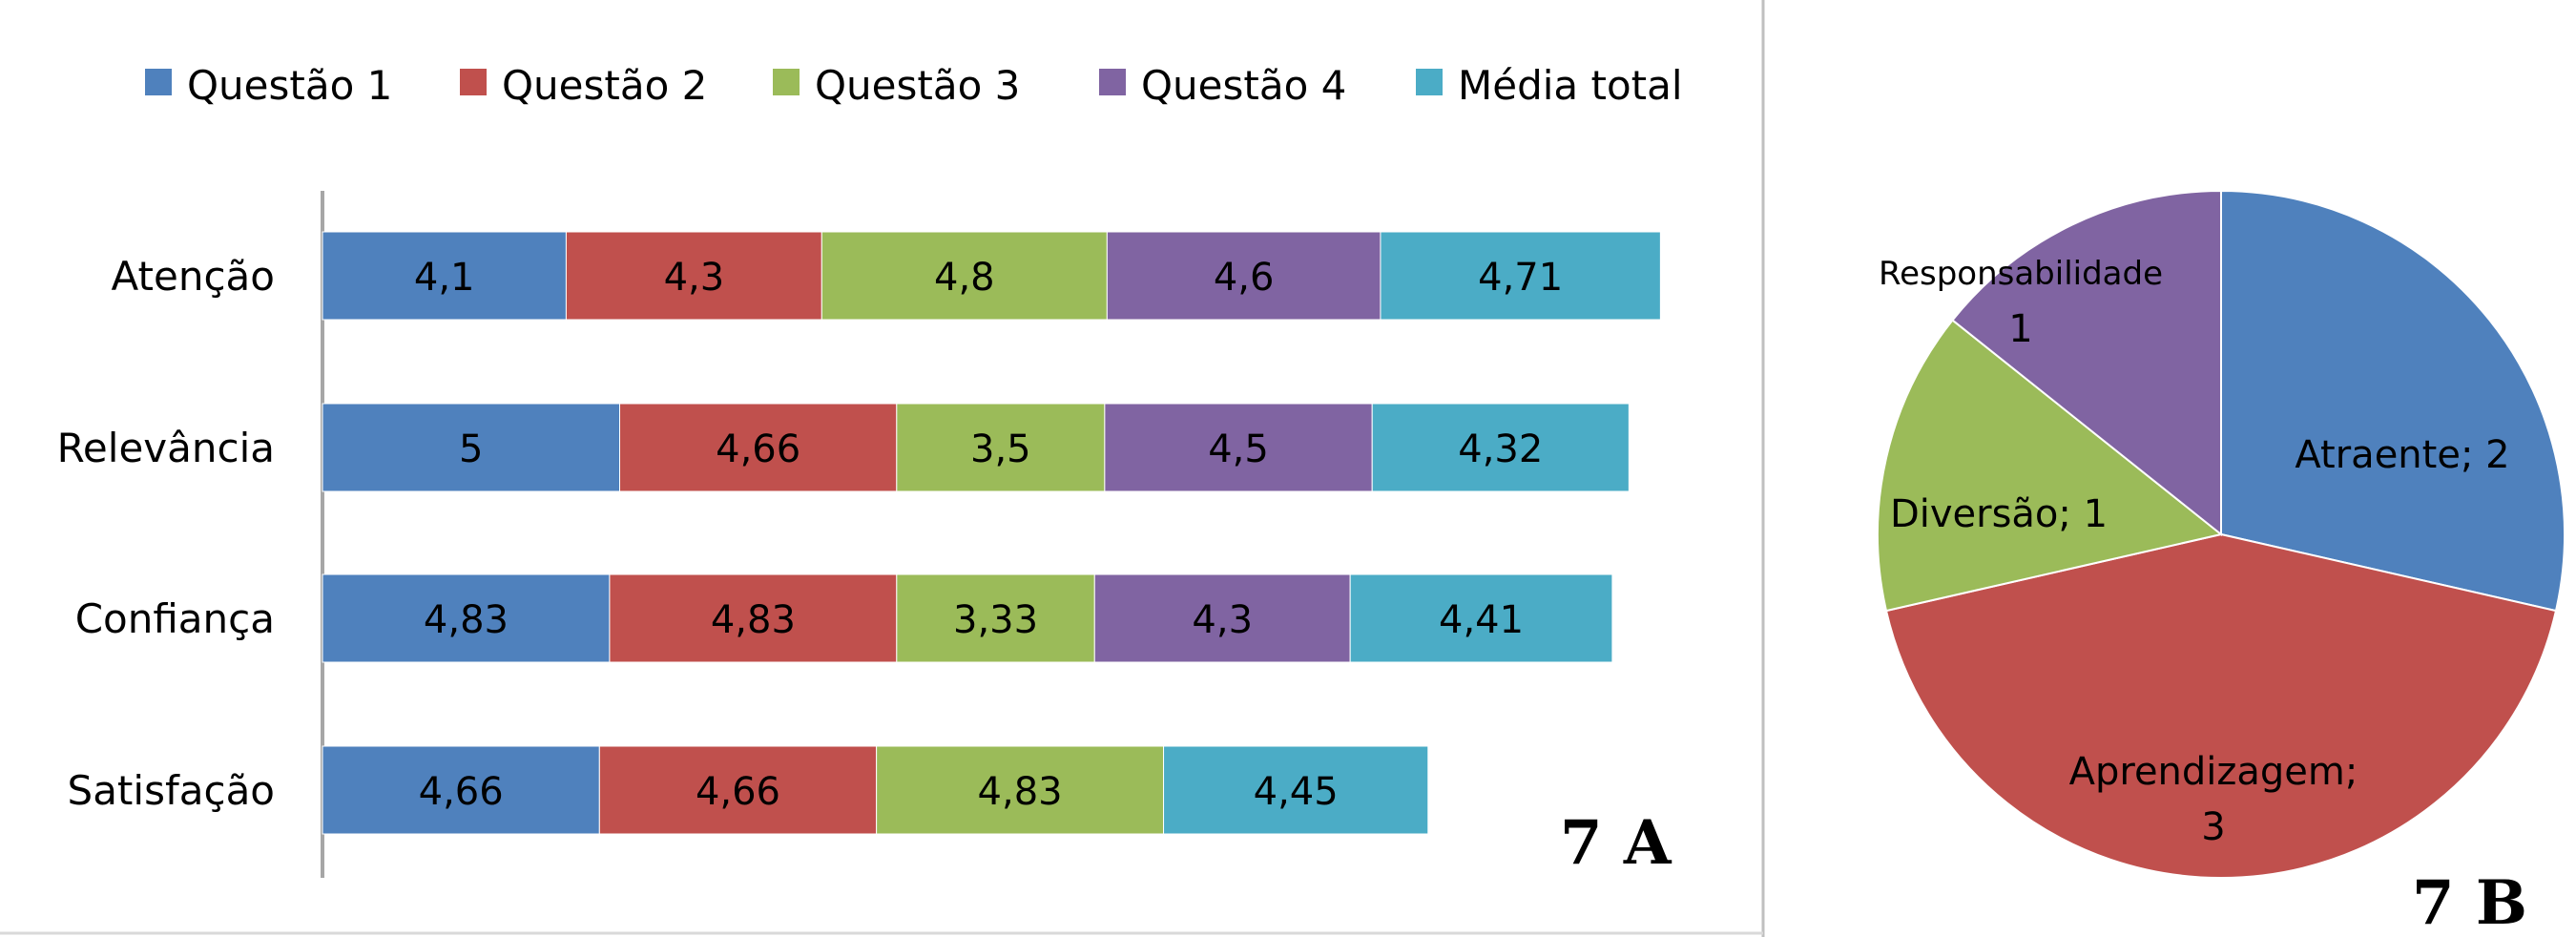 The height and width of the screenshot is (937, 2576). Describe the element at coordinates (2213, 827) in the screenshot. I see `pie-label-2-value: 3` at that location.